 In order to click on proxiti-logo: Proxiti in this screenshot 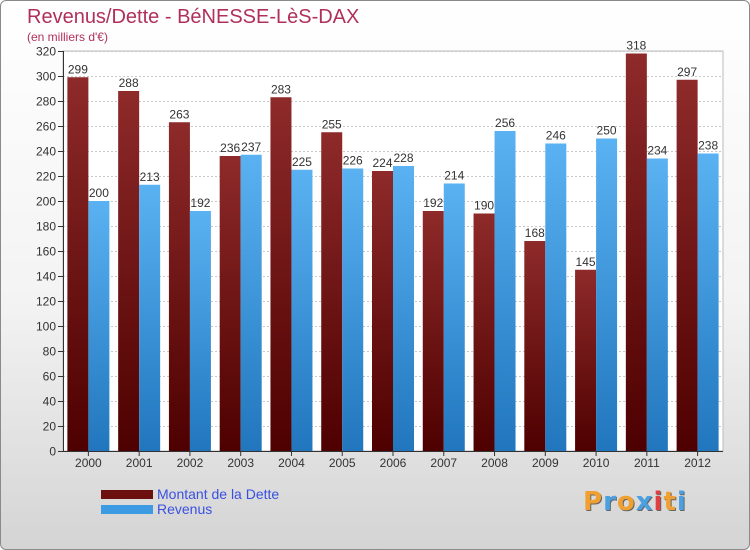, I will do `click(635, 502)`.